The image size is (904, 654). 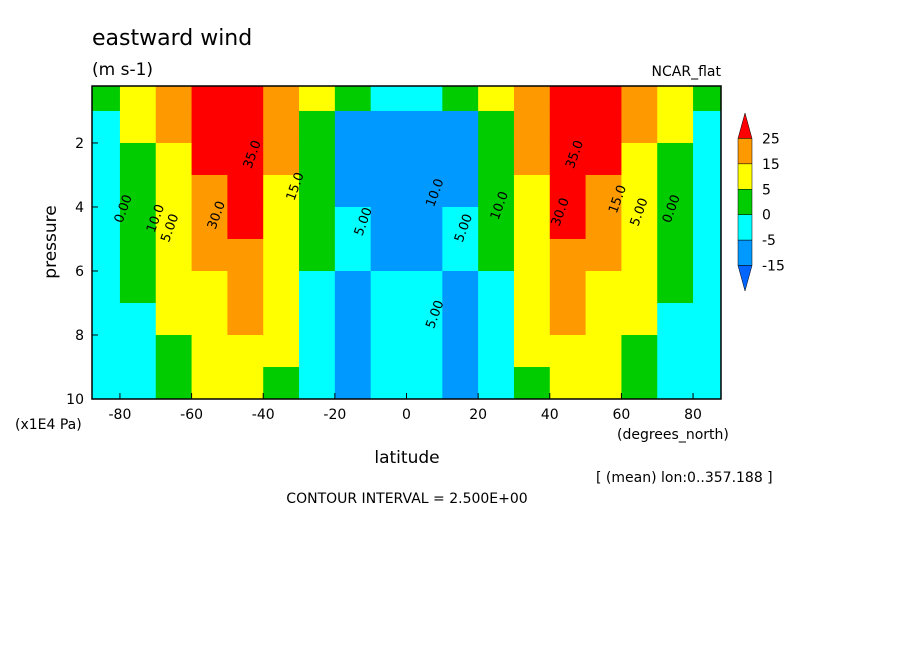 What do you see at coordinates (687, 72) in the screenshot?
I see `colormap-name: NCAR_flat` at bounding box center [687, 72].